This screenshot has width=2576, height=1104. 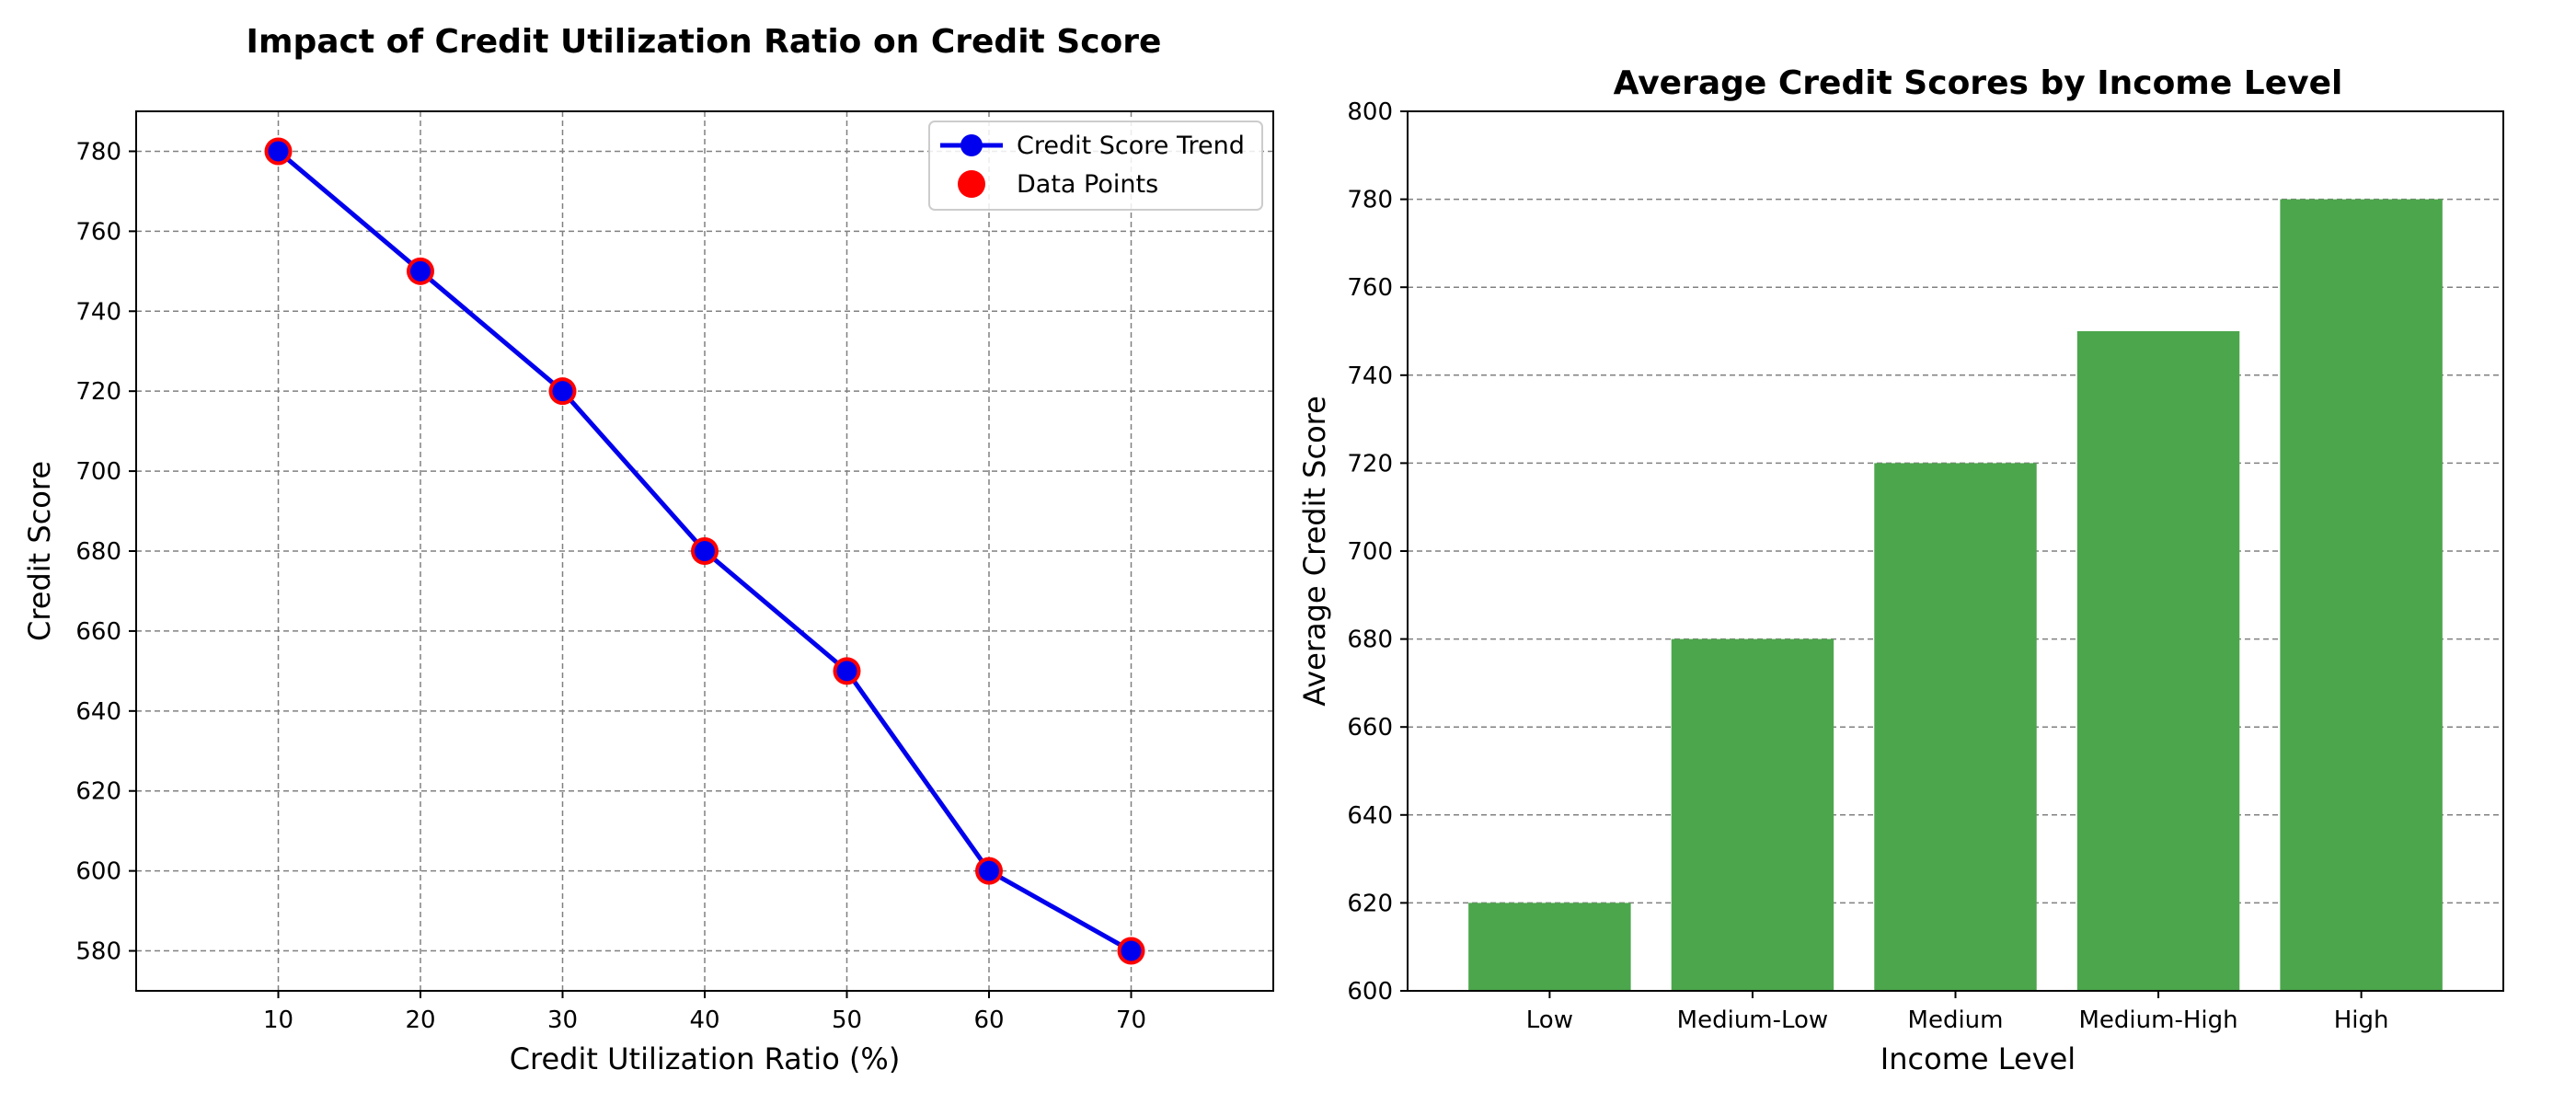 I want to click on left-y-tick-label: 680, so click(x=98, y=552).